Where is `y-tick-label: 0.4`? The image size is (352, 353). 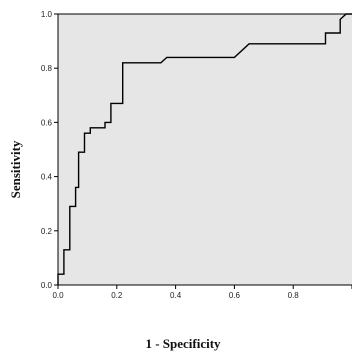
y-tick-label: 0.4 is located at coordinates (47, 177).